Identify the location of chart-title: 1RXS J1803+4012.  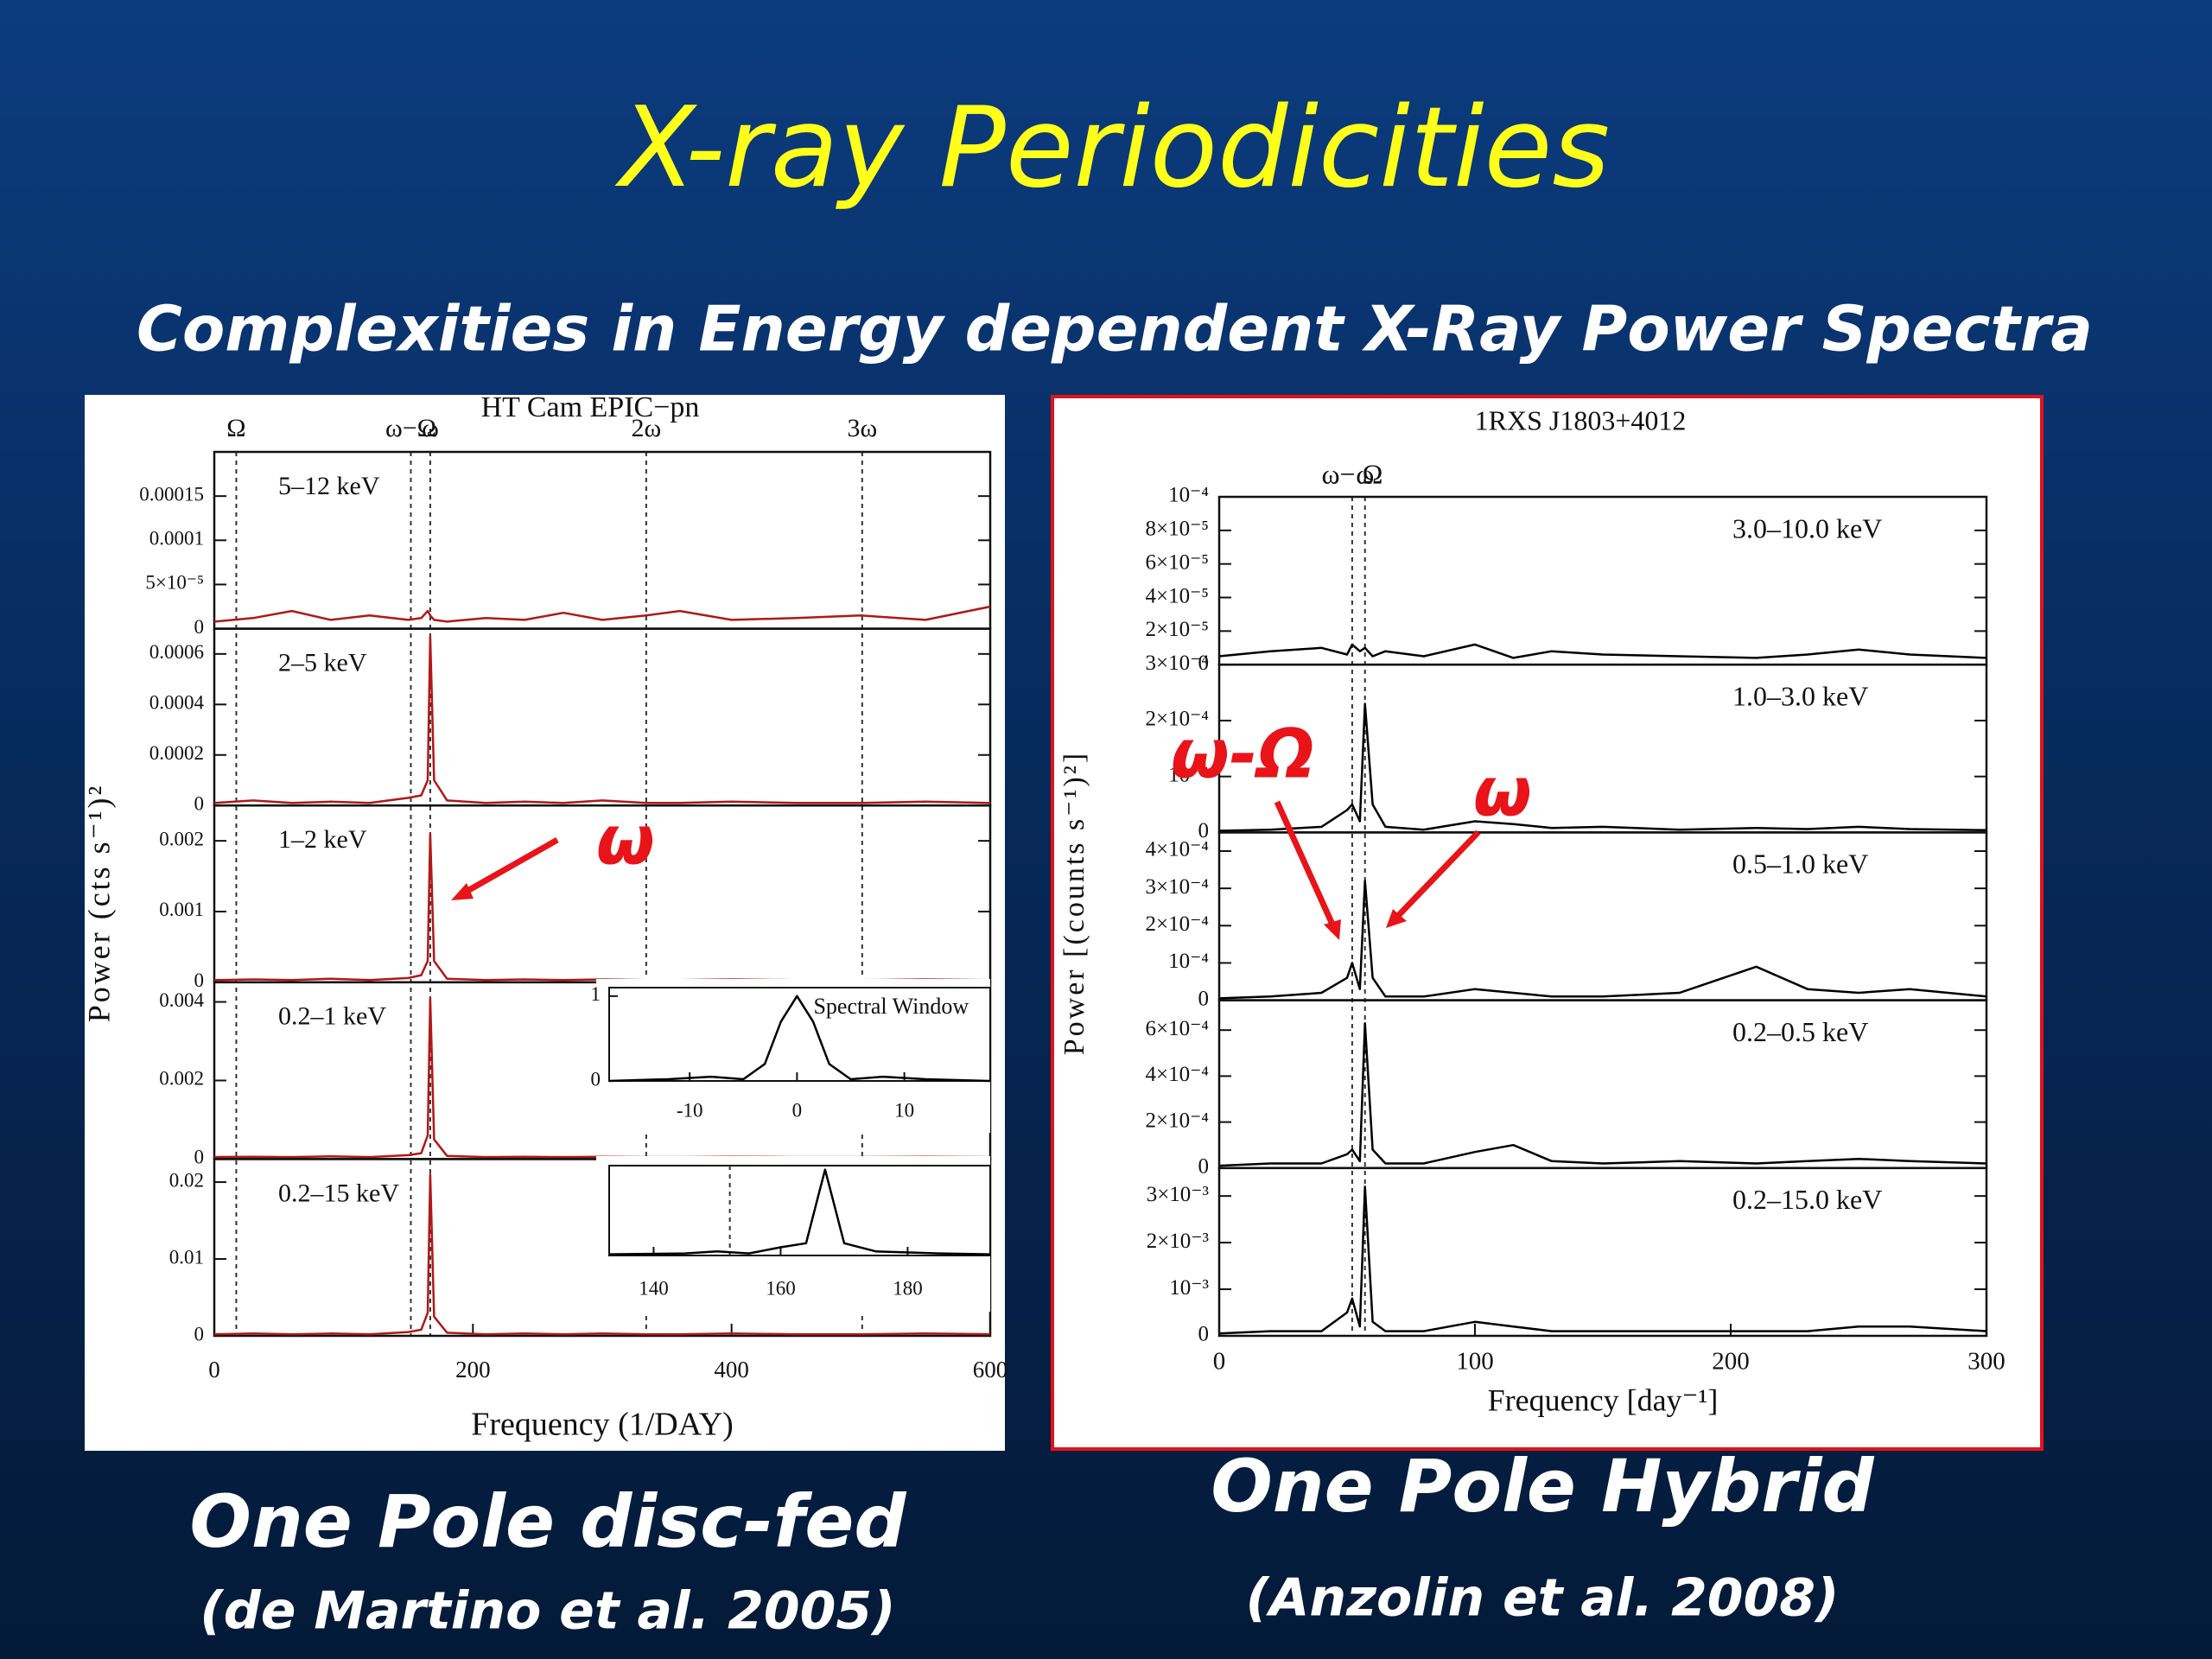
(1581, 419).